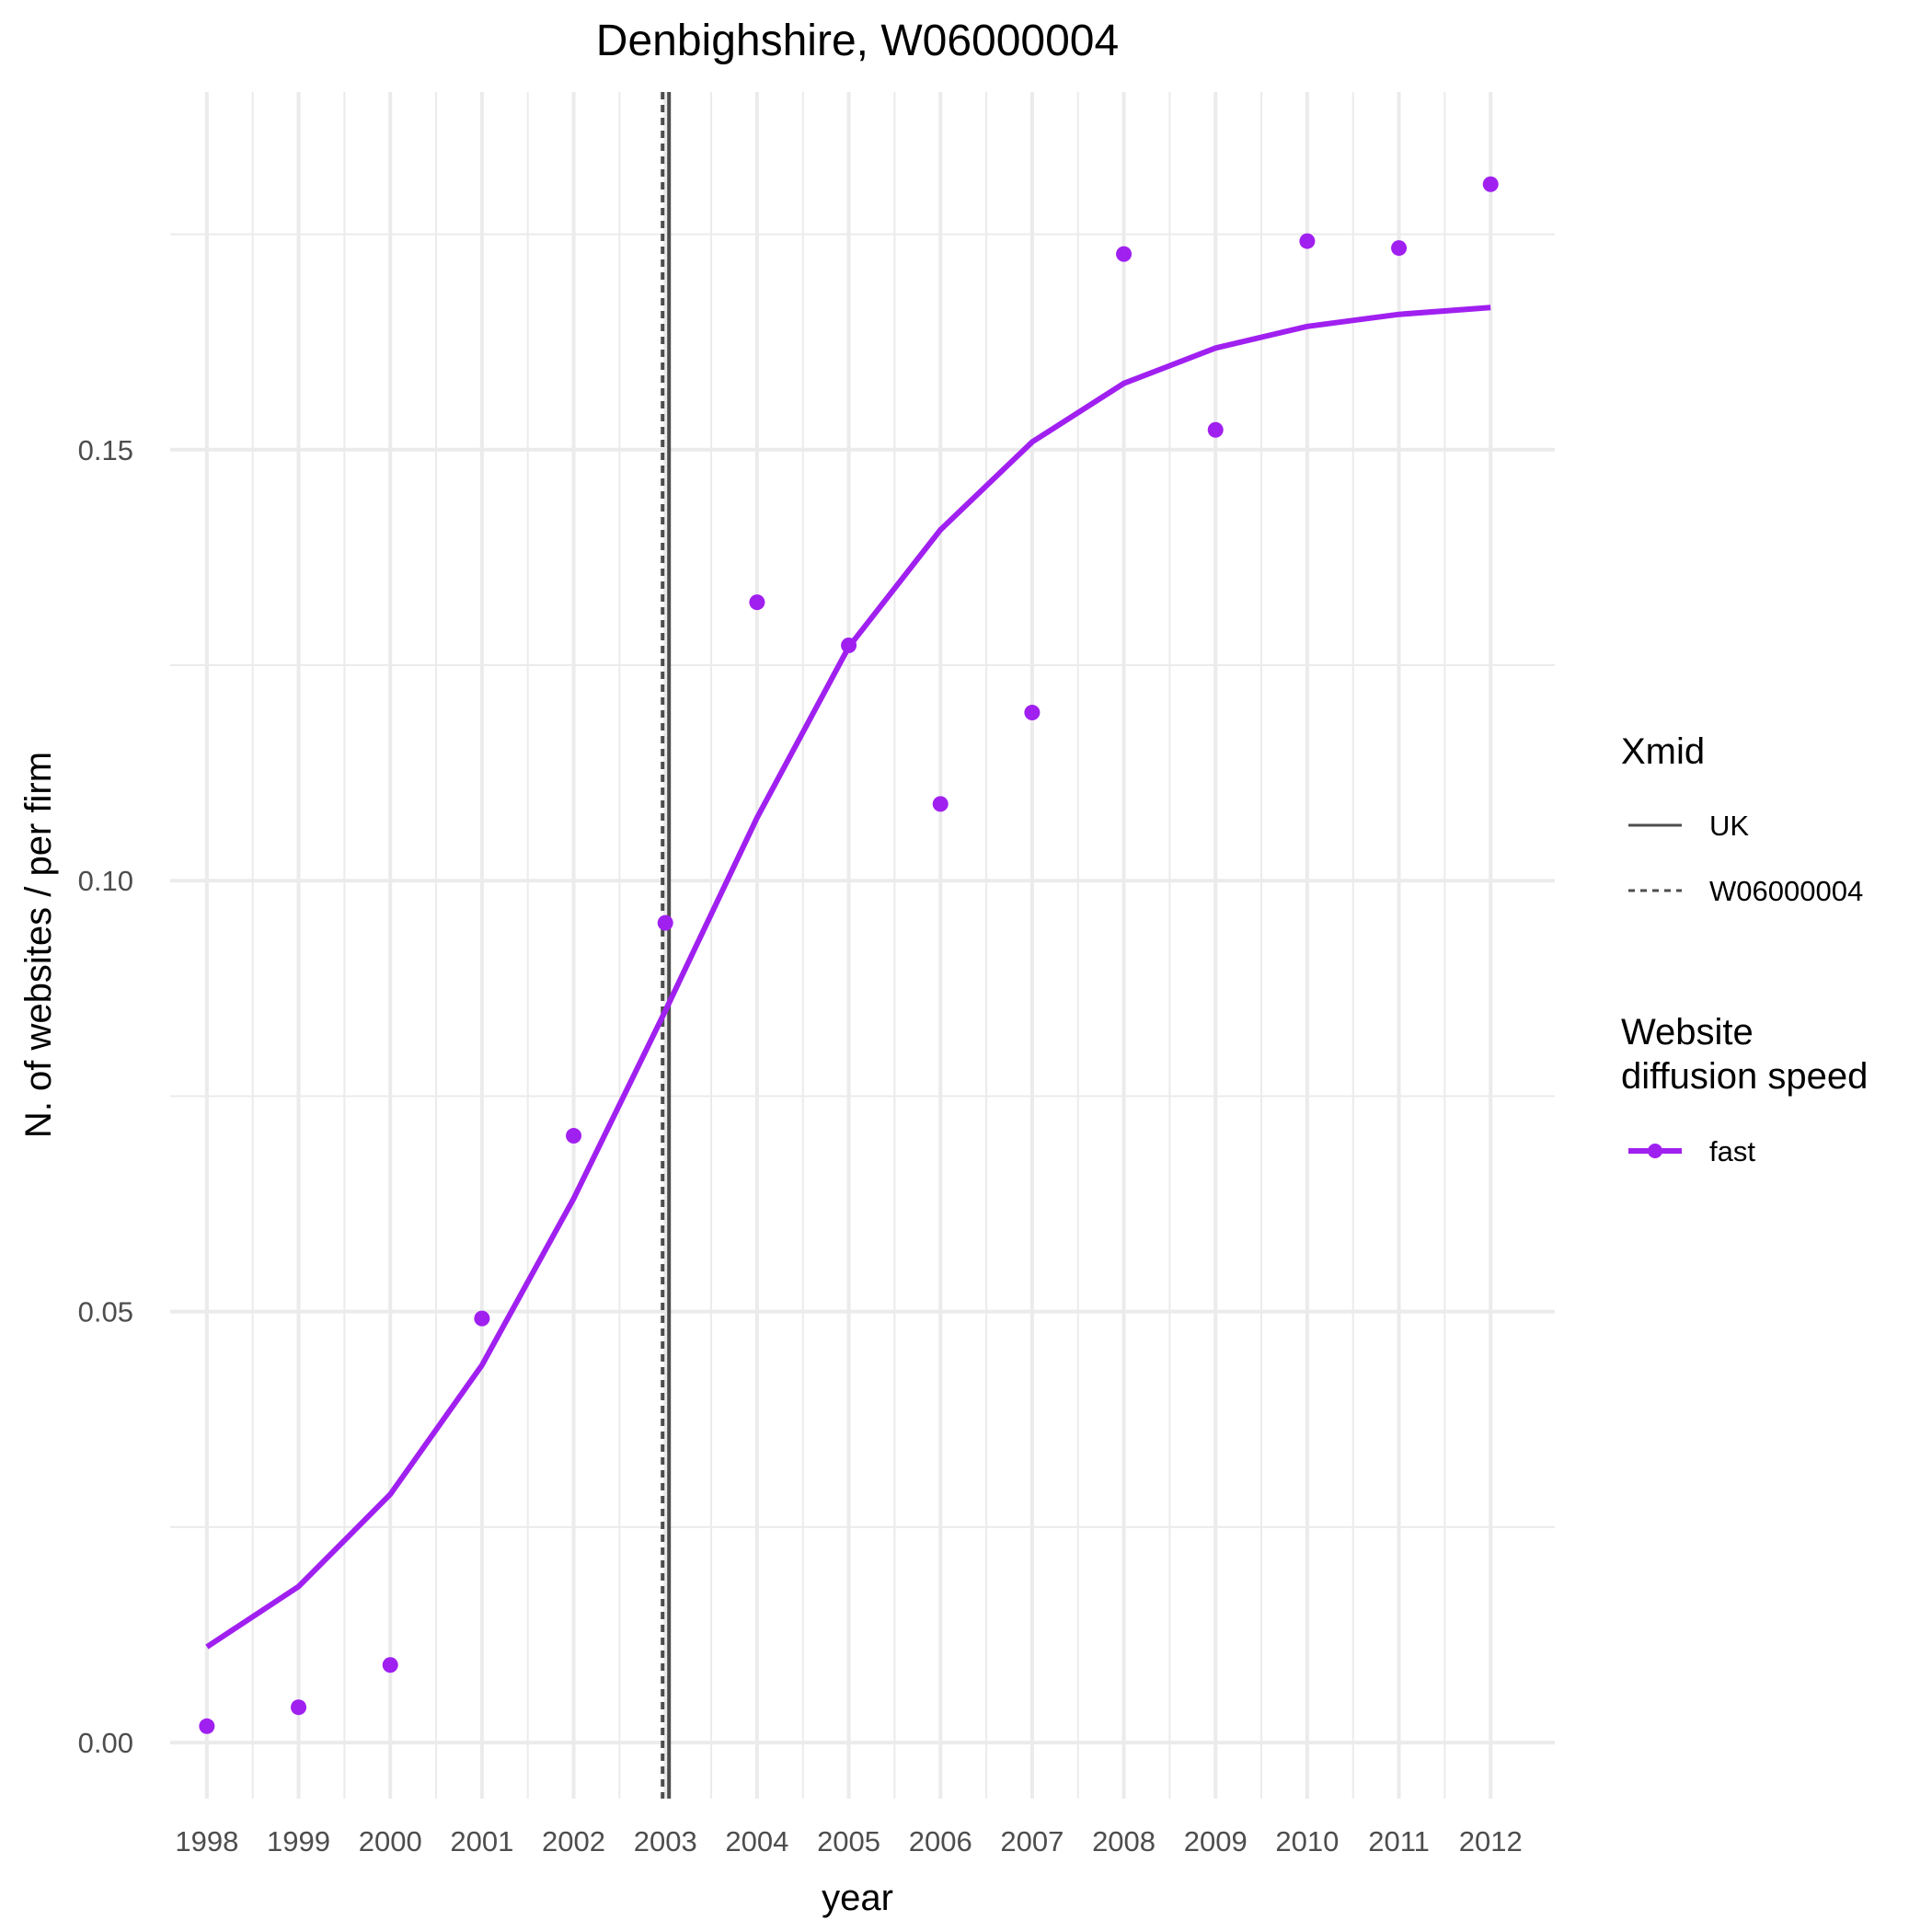 The image size is (1932, 1932). Describe the element at coordinates (206, 1841) in the screenshot. I see `x-tick-label: 1998` at that location.